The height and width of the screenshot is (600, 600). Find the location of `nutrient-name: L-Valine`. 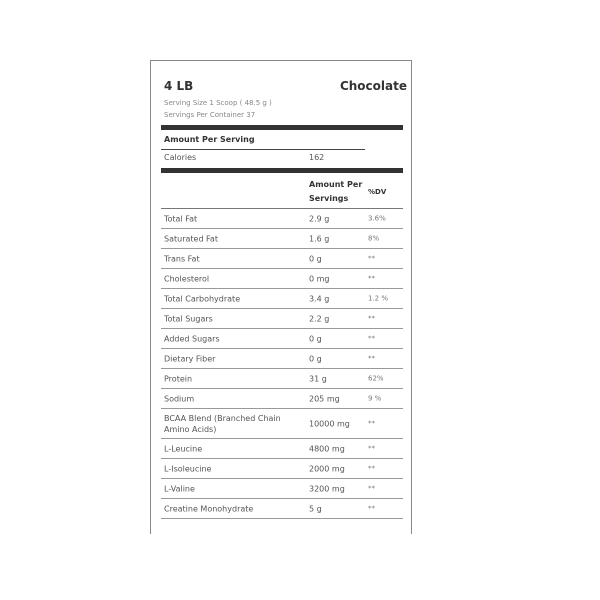

nutrient-name: L-Valine is located at coordinates (179, 488).